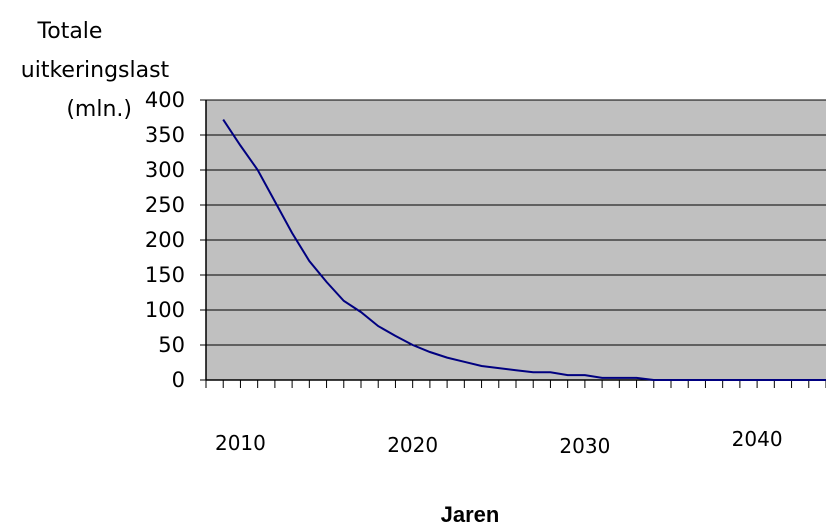  Describe the element at coordinates (171, 345) in the screenshot. I see `y-tick-label: 50` at that location.